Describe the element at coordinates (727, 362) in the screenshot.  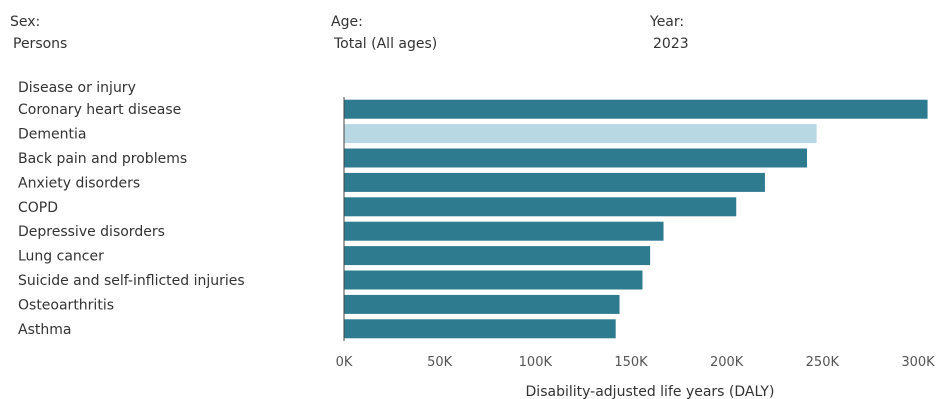
I see `x-tick-label: 200K` at that location.